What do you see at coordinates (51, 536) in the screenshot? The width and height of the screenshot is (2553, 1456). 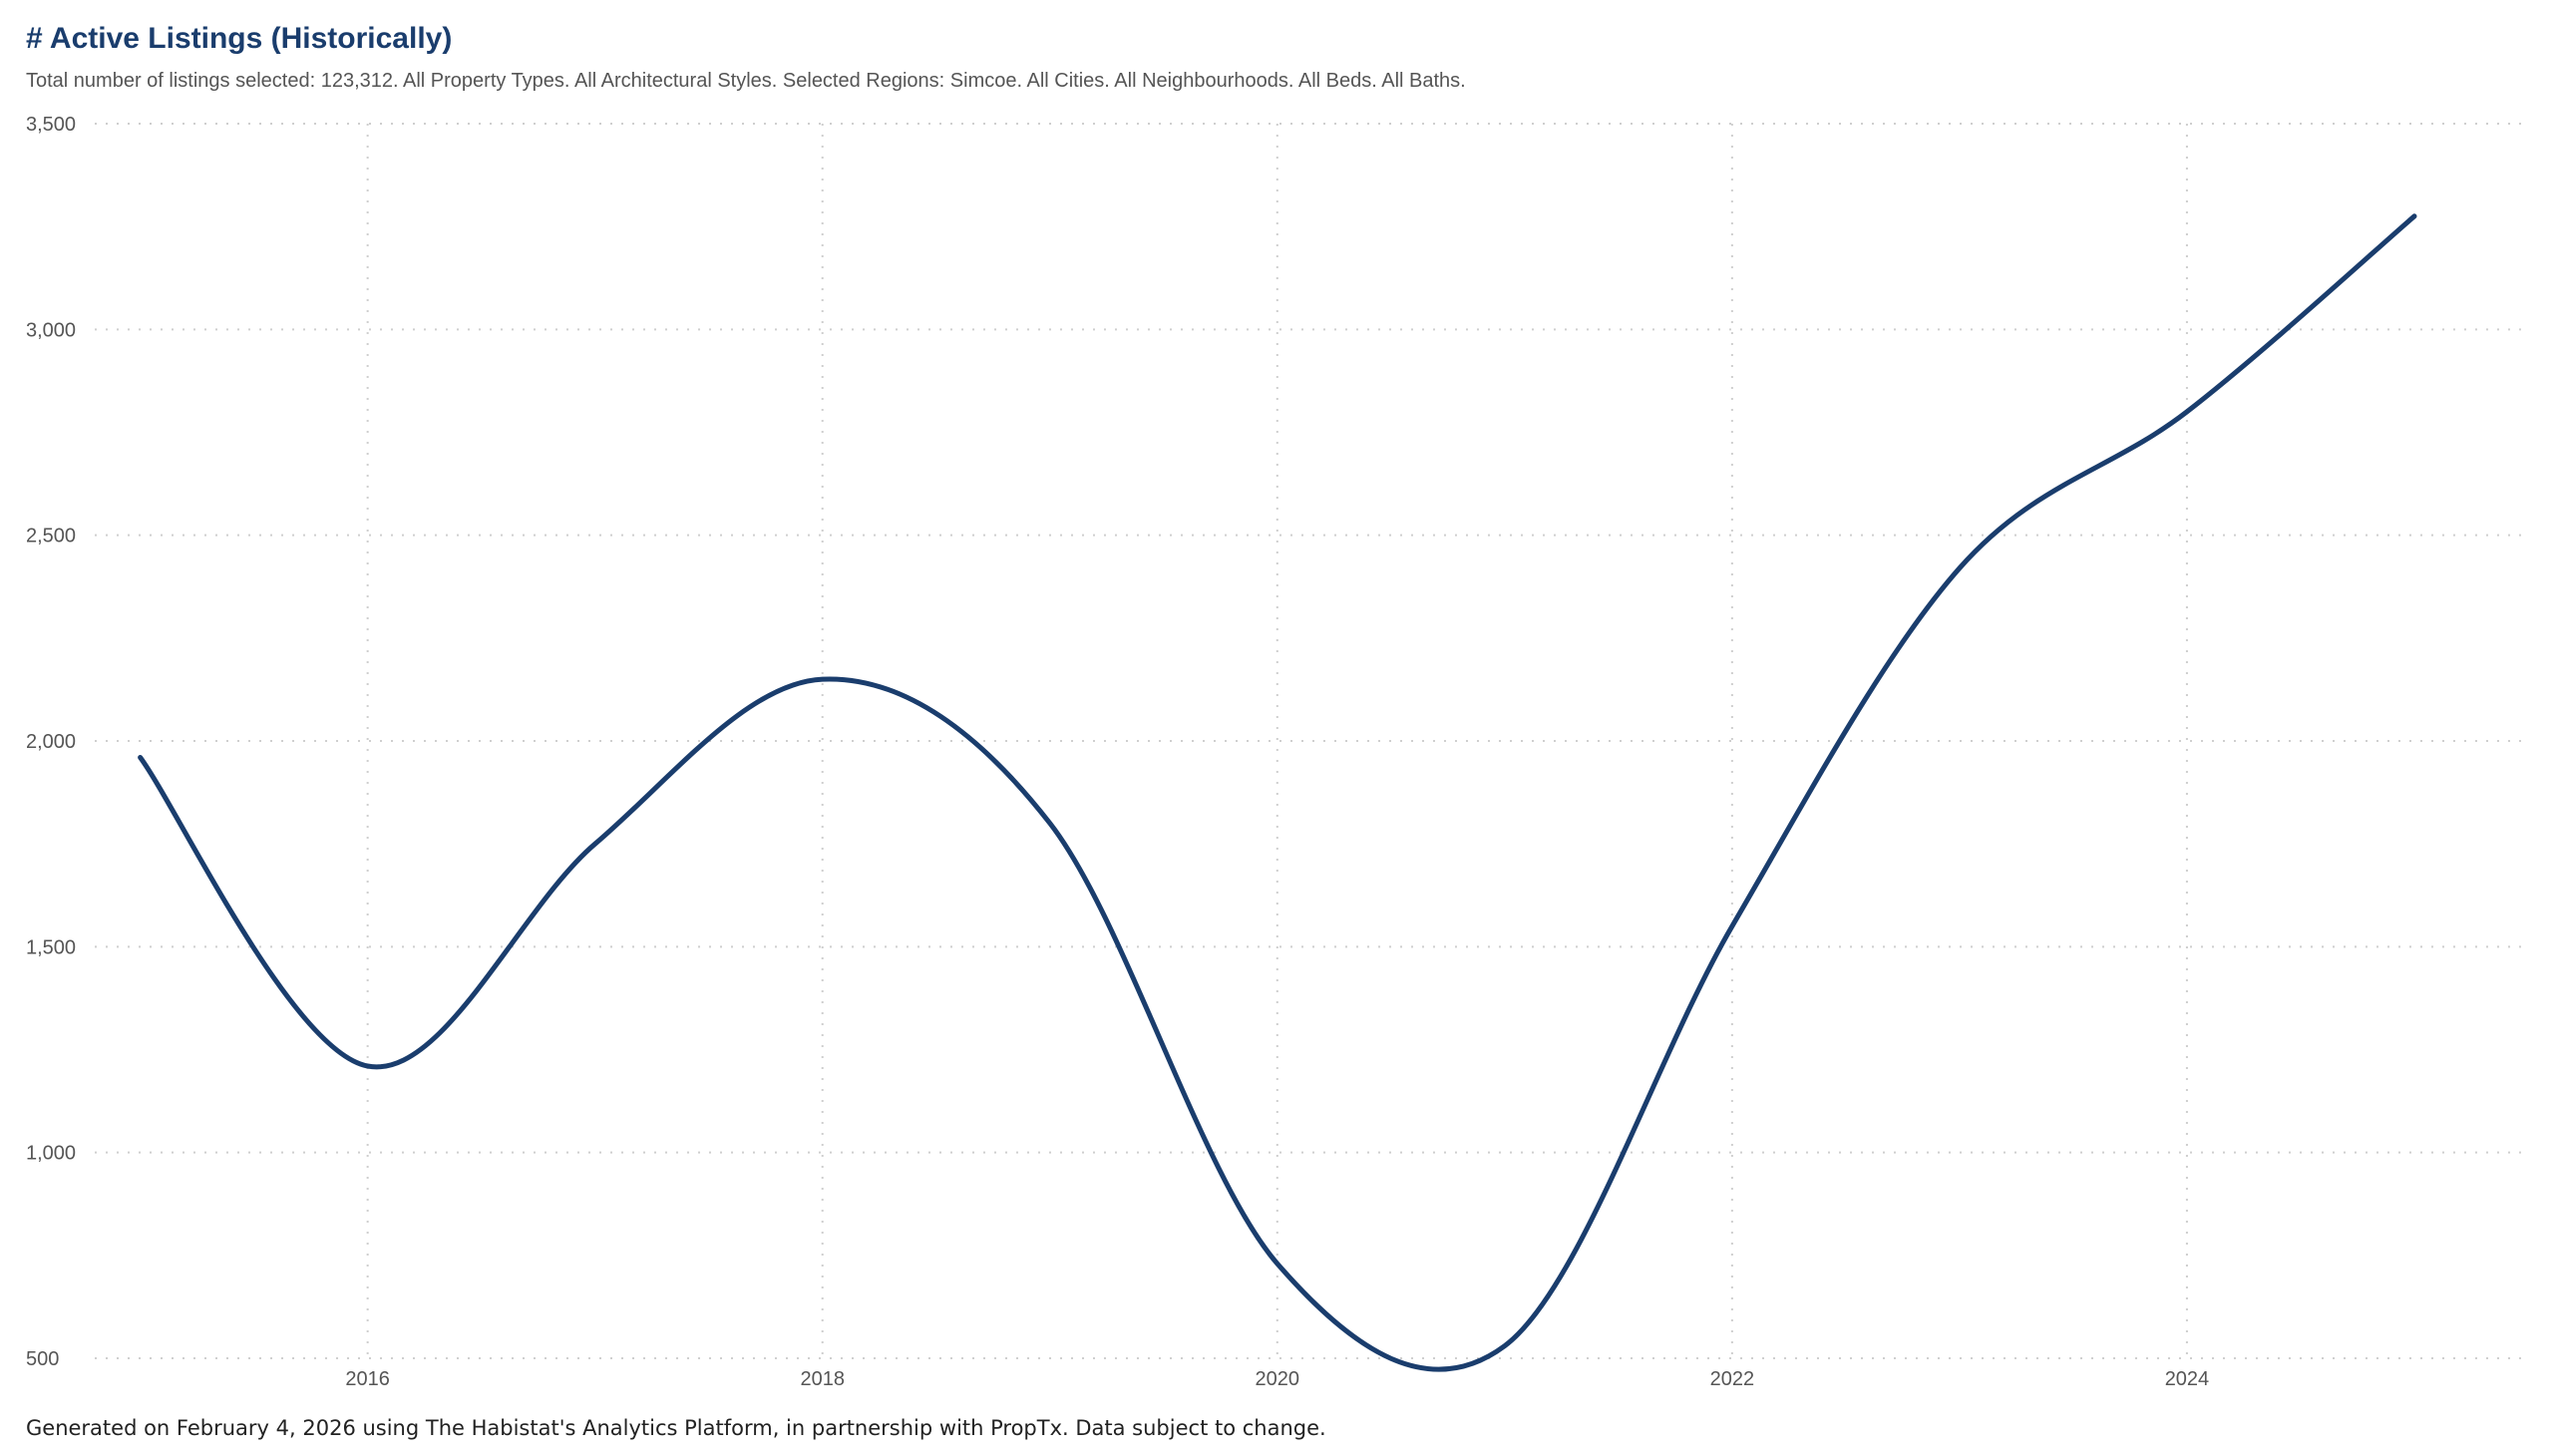 I see `y-tick-label: 2,500` at bounding box center [51, 536].